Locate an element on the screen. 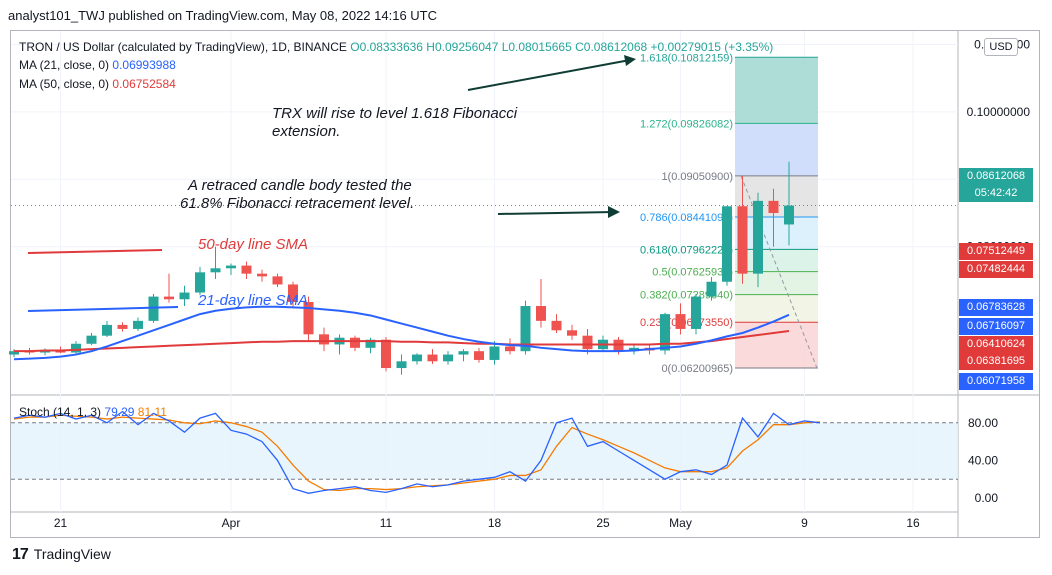 The width and height of the screenshot is (1052, 575). stoch-legend: Stoch (14, 1, 3) 79.29 81.11 is located at coordinates (93, 412).